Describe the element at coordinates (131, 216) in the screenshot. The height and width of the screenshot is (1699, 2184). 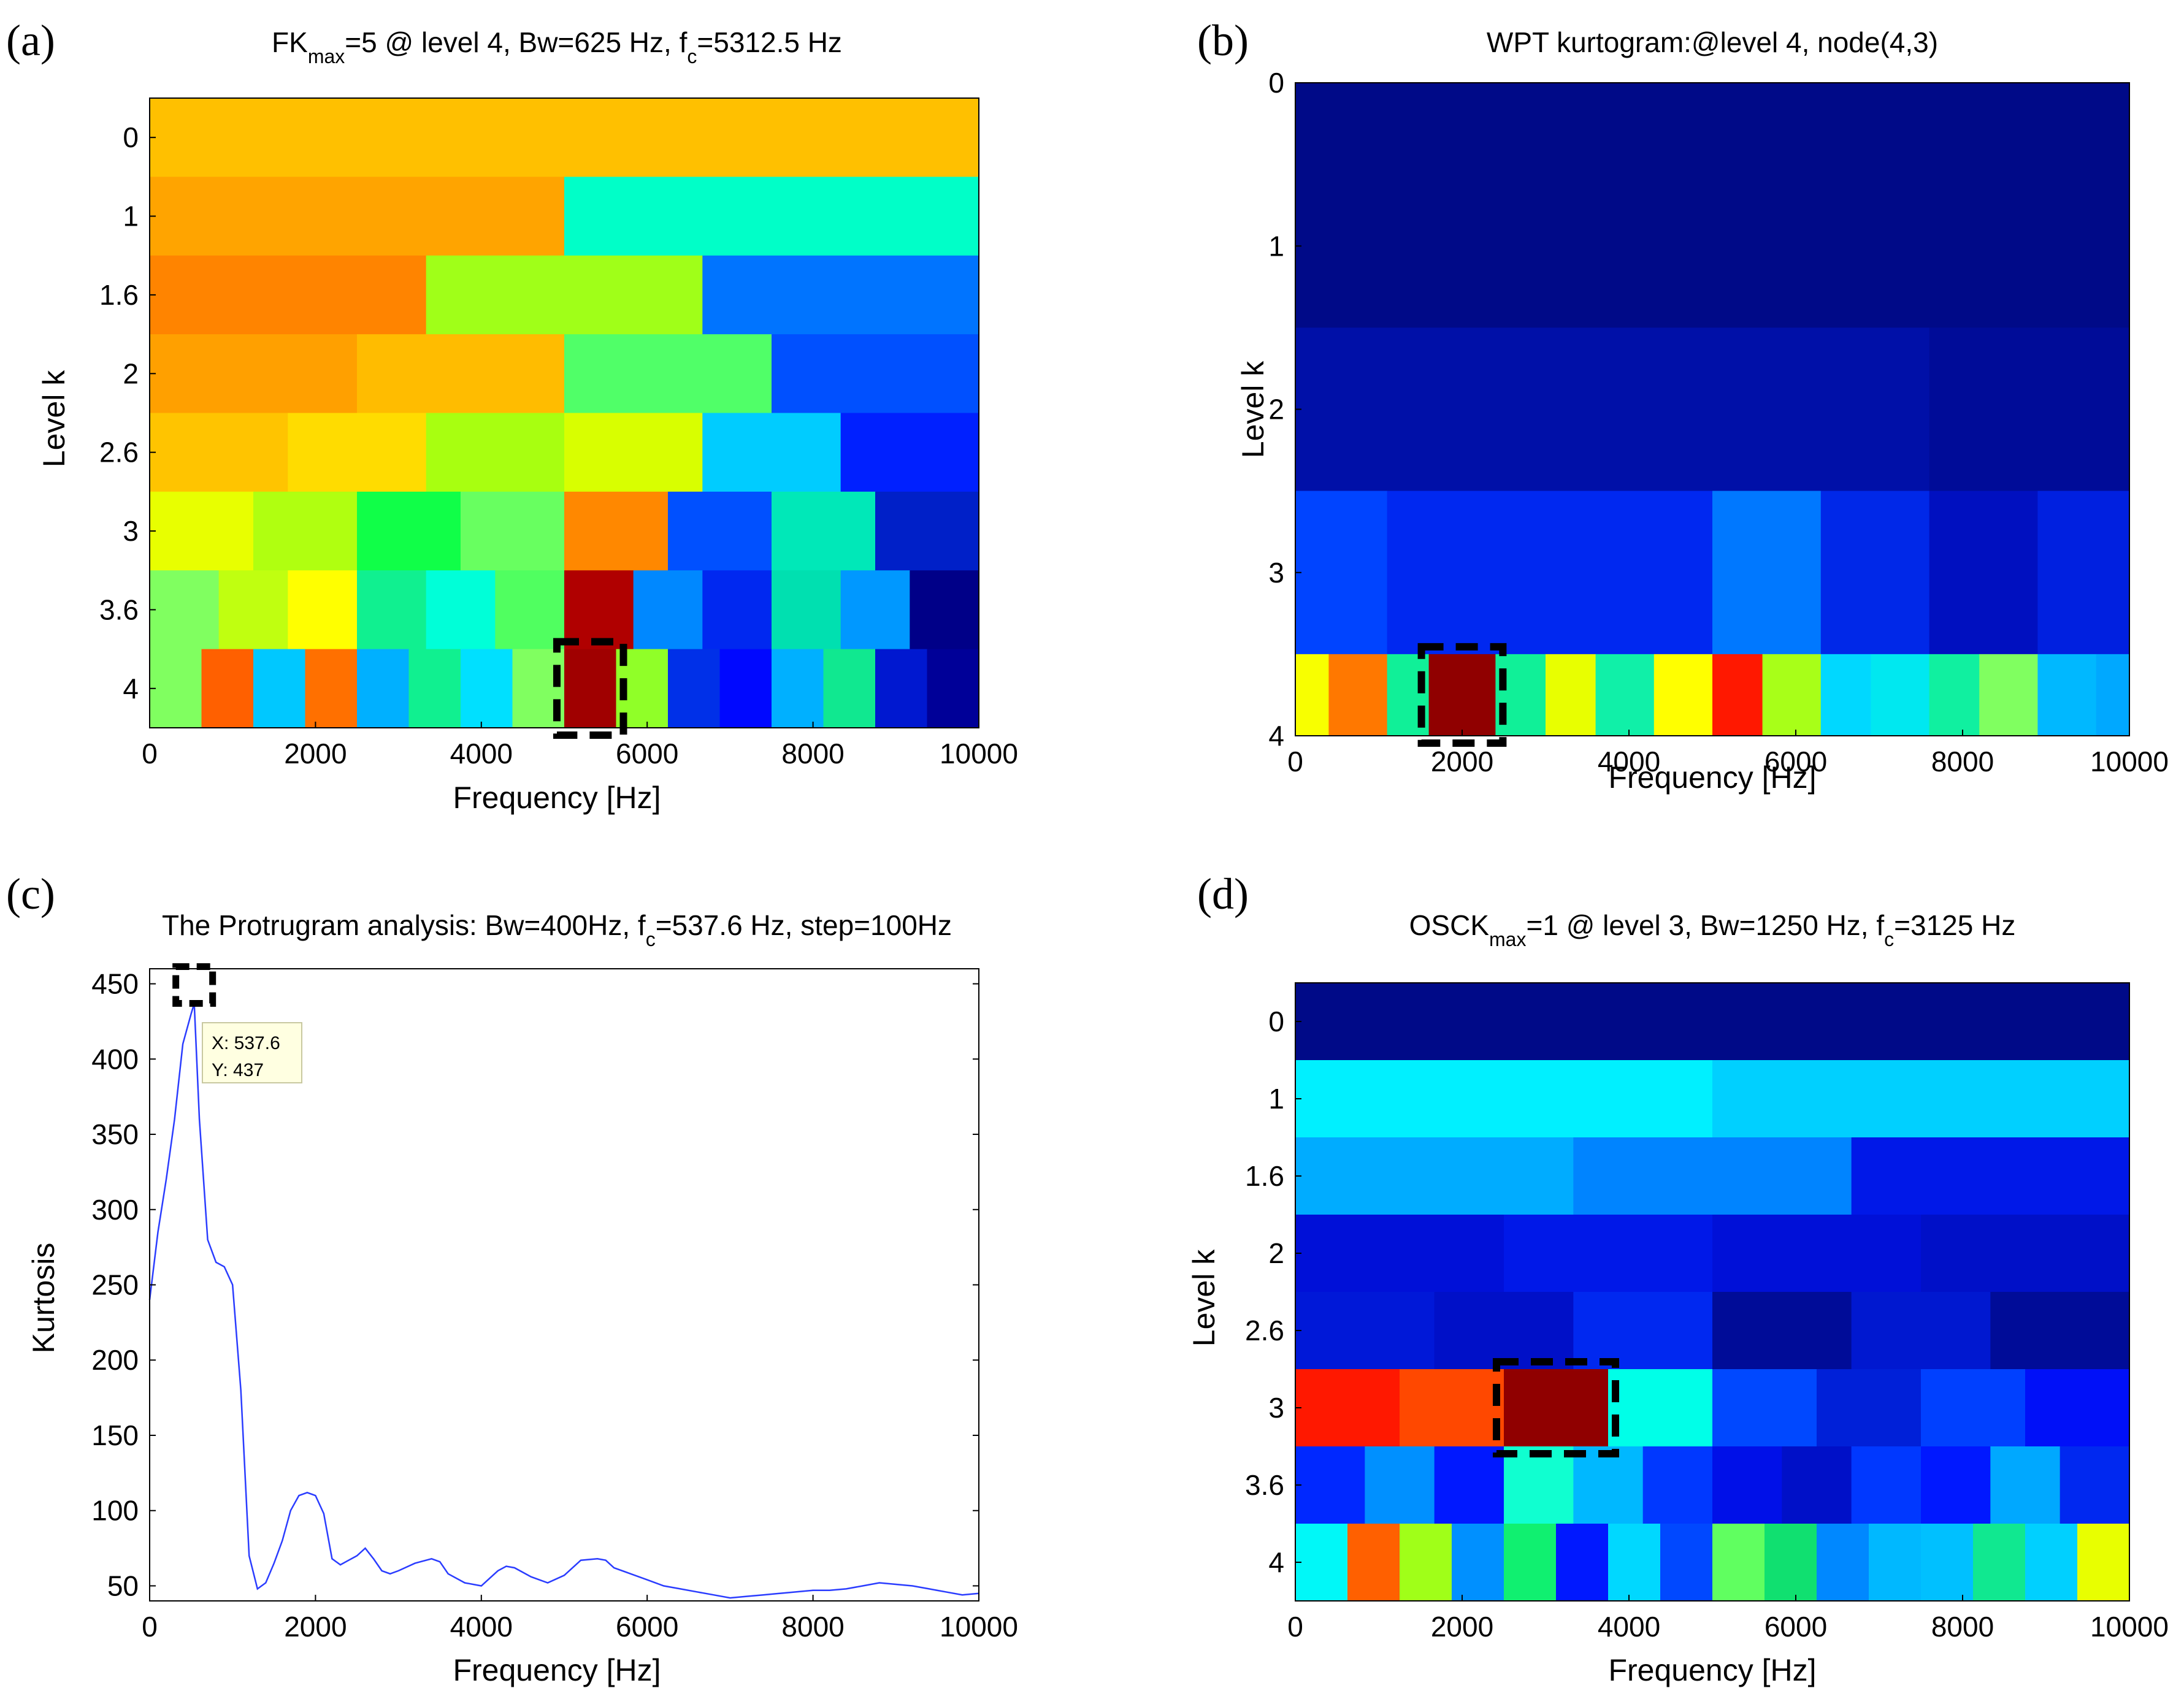
I see `y-tick-label: 1` at that location.